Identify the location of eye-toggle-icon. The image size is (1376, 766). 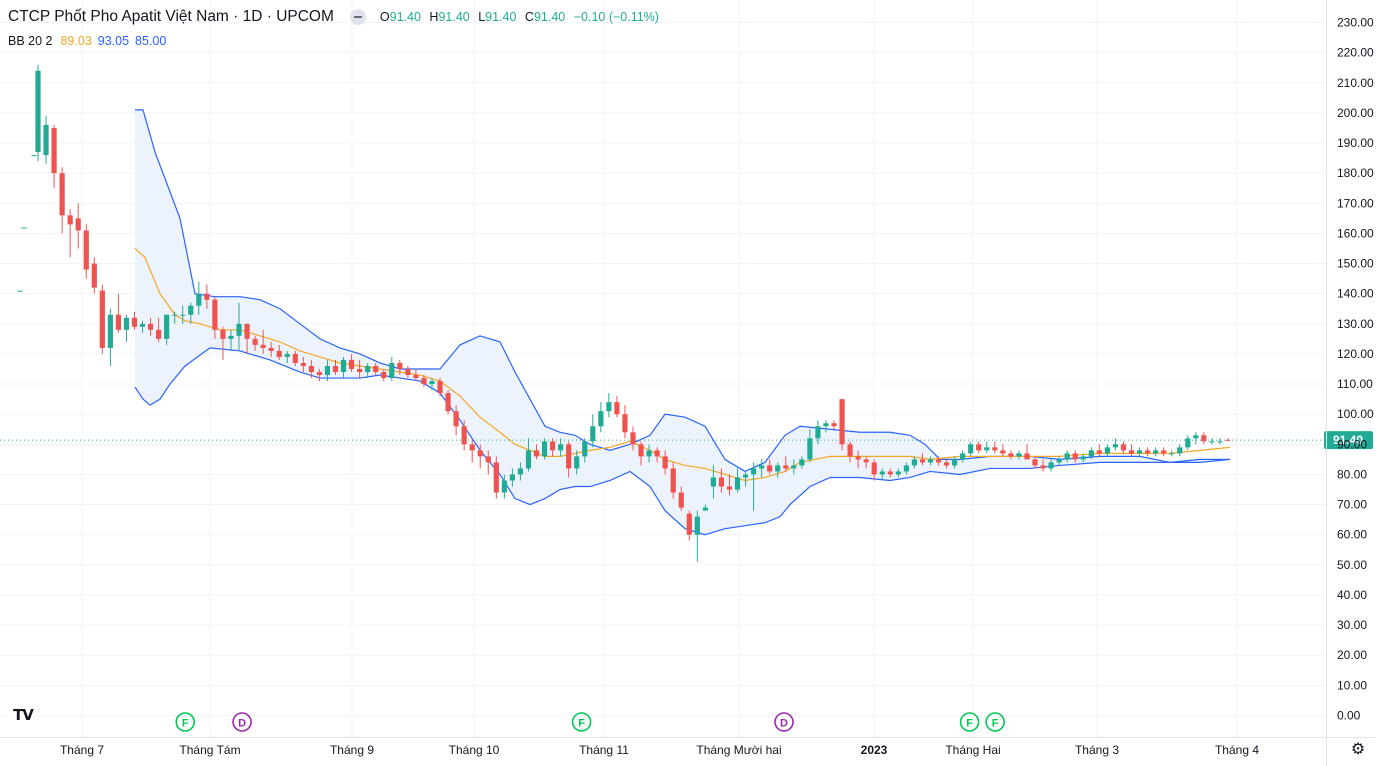
(357, 17).